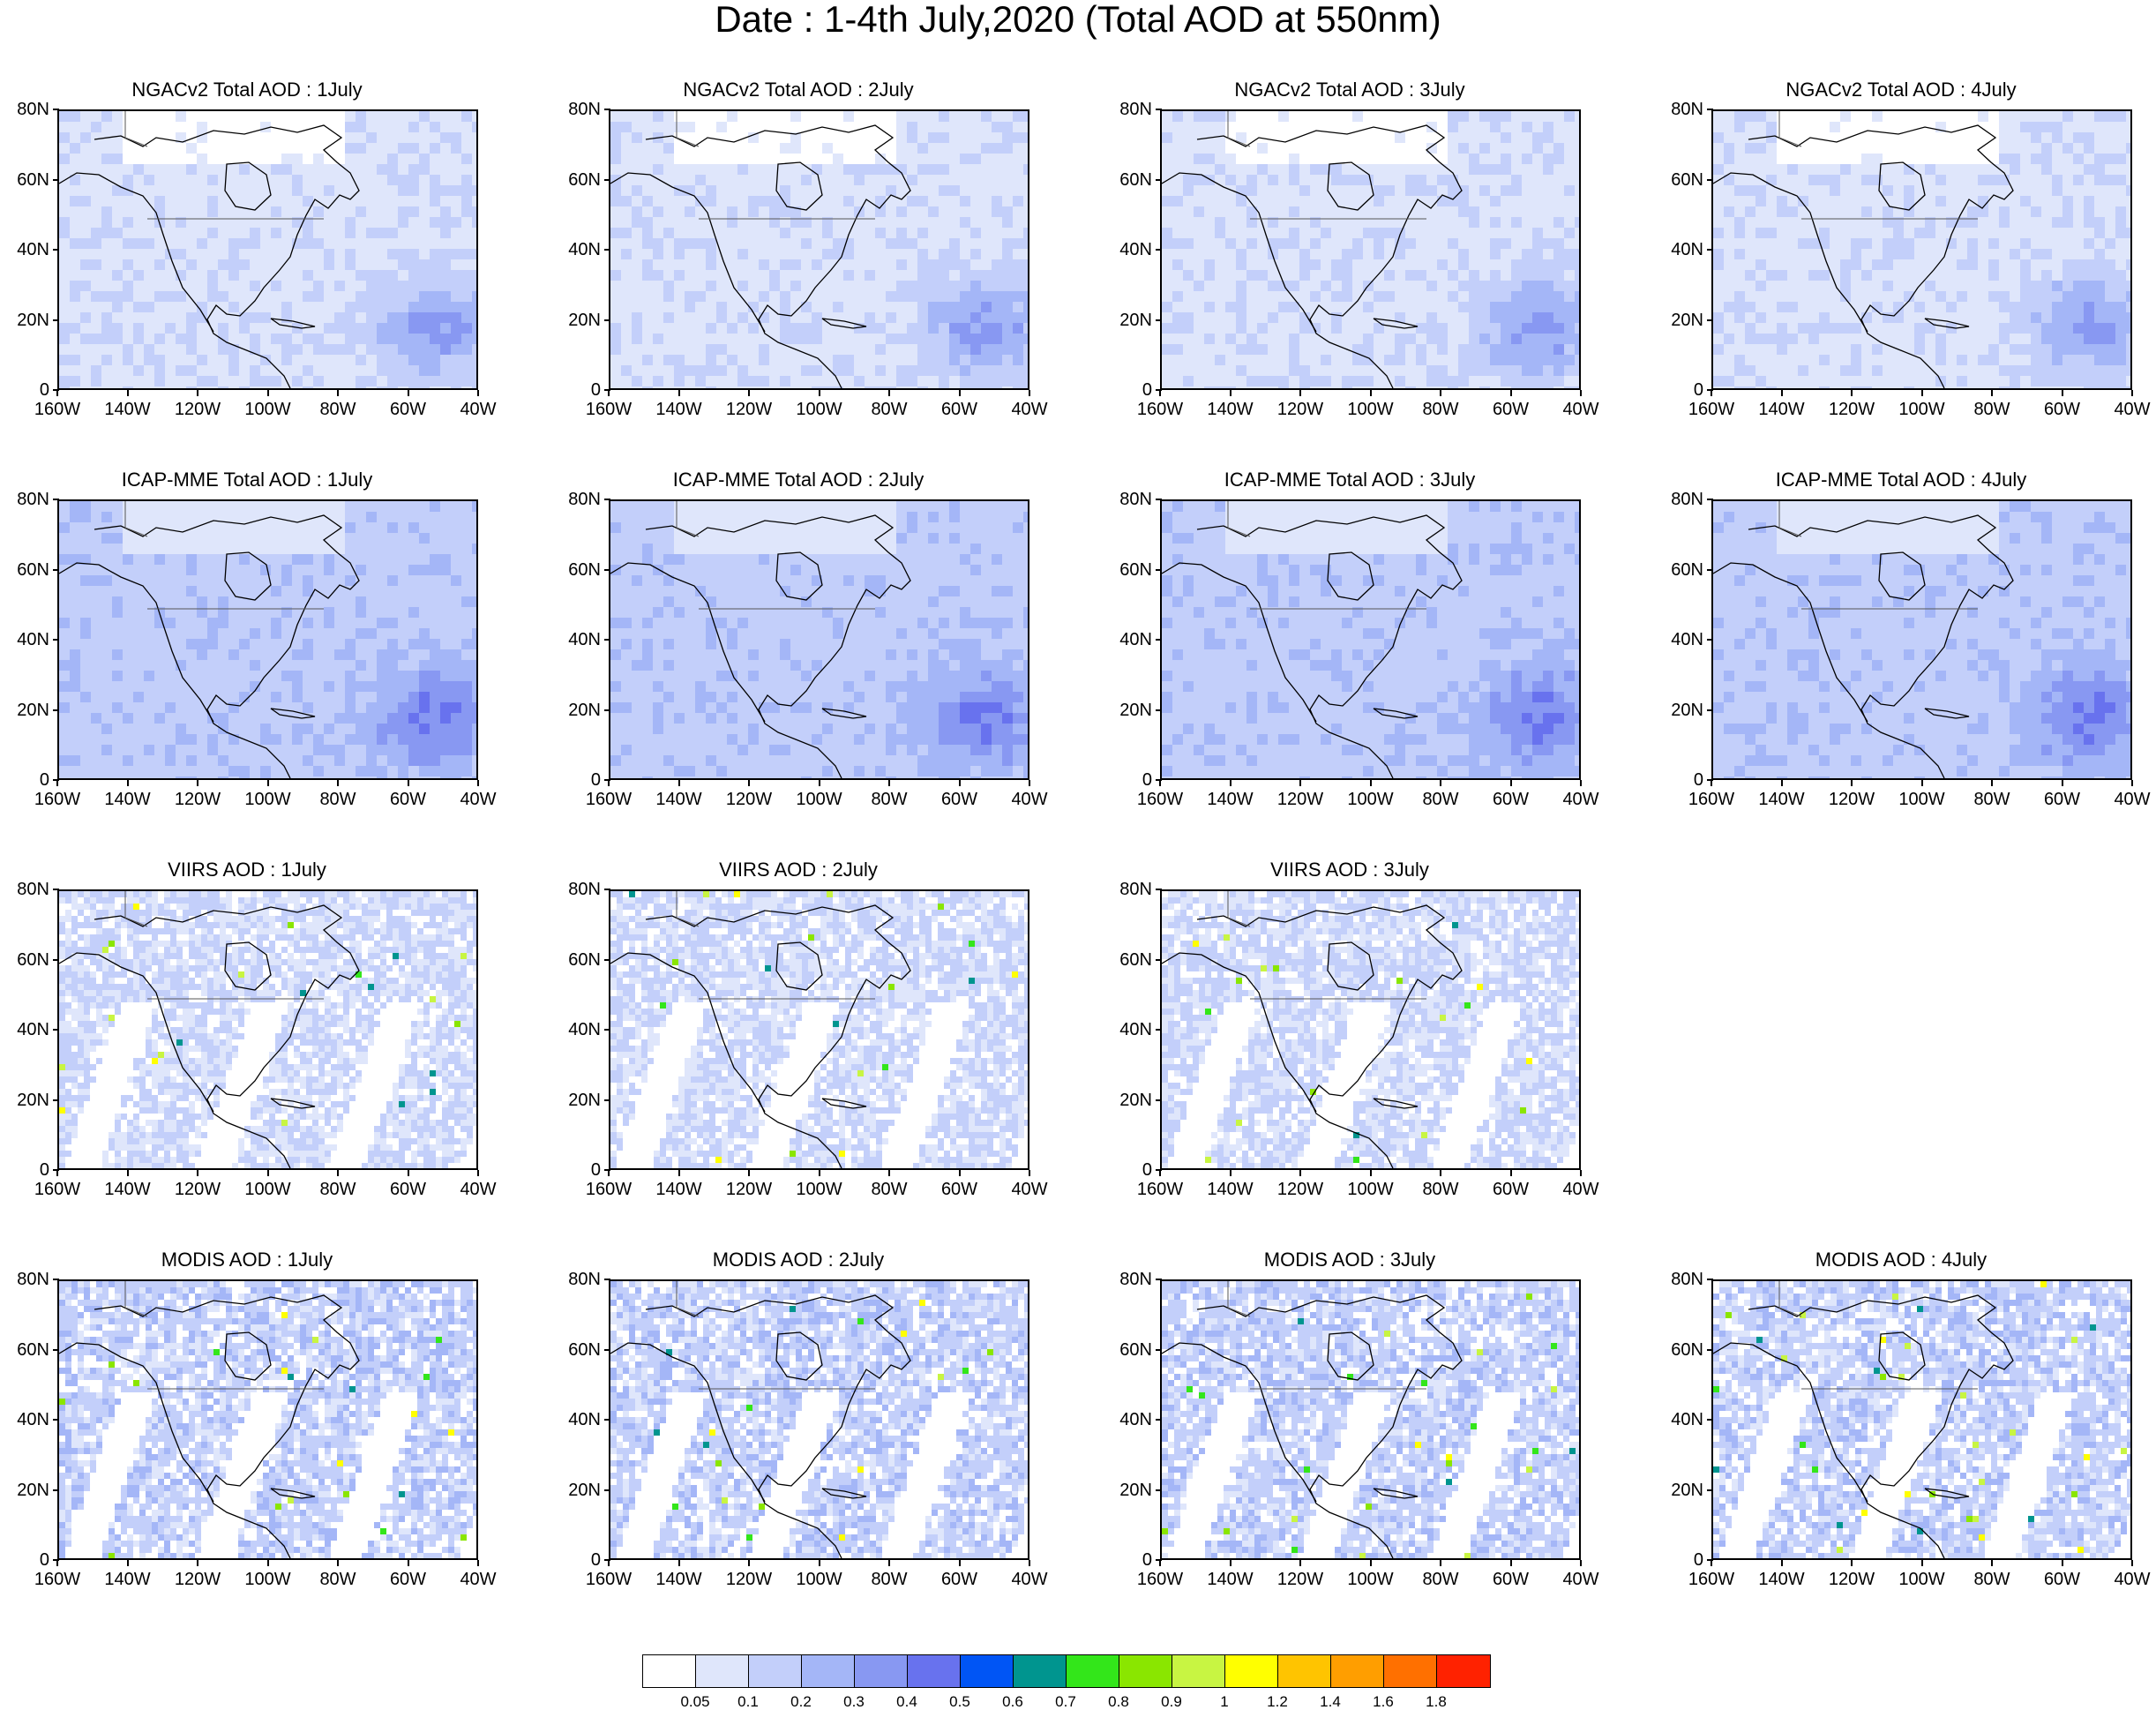 This screenshot has height=1710, width=2156. Describe the element at coordinates (1067, 1671) in the screenshot. I see `aod-colorbar` at that location.